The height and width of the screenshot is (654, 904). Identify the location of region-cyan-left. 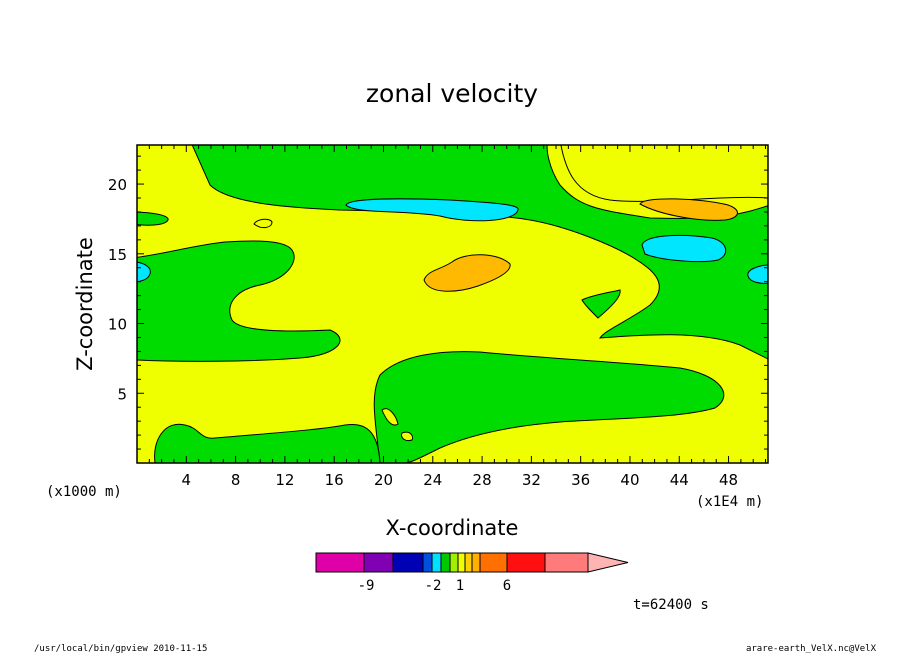
(144, 272).